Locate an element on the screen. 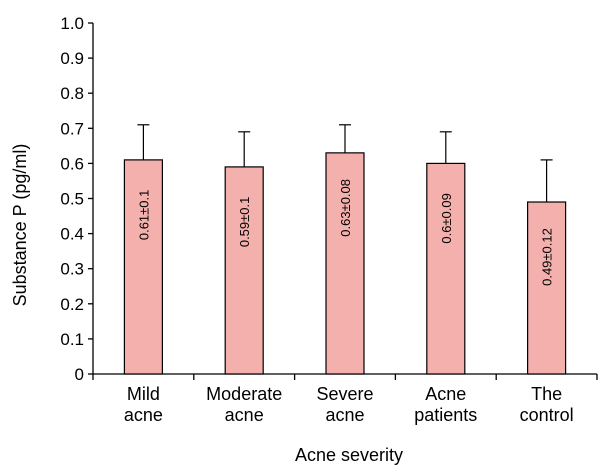 The height and width of the screenshot is (472, 609). y-axis-label: Substance P (pg/ml) is located at coordinates (20, 225).